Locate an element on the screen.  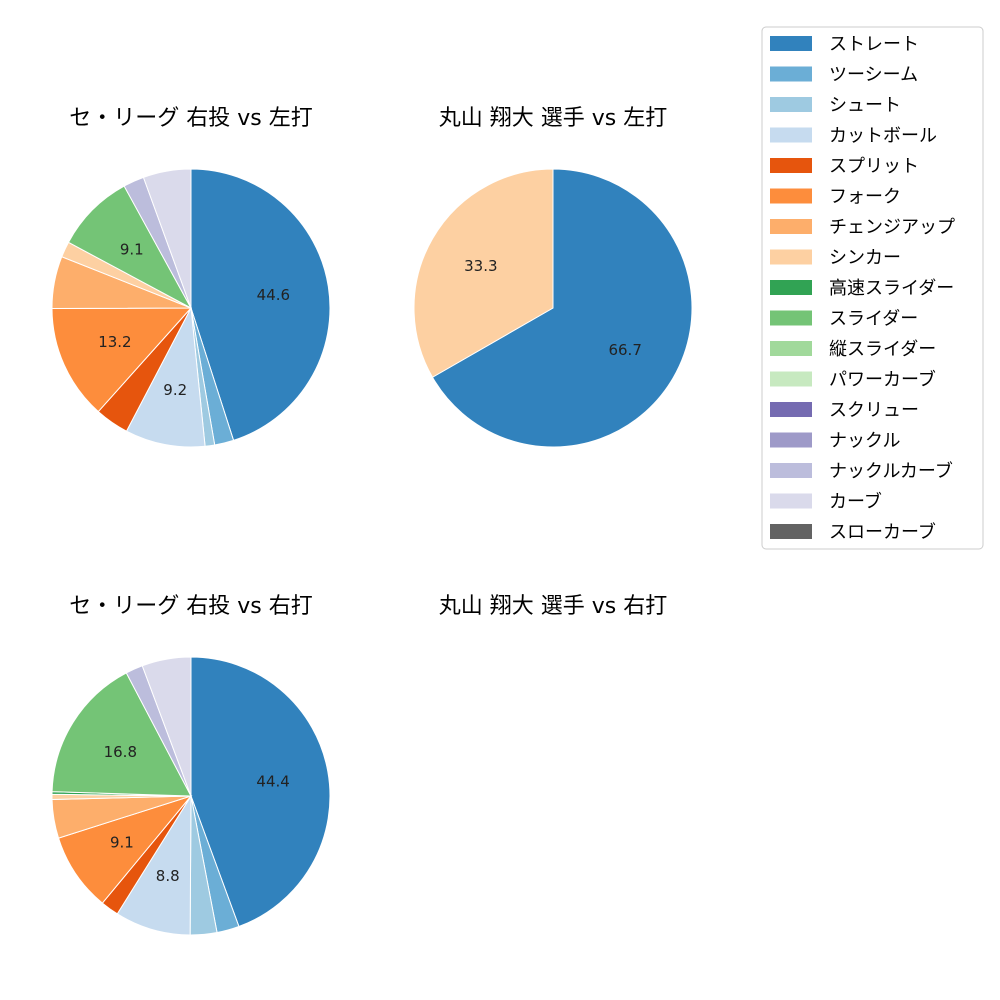
slice-label-3-10: 16.8 is located at coordinates (120, 752).